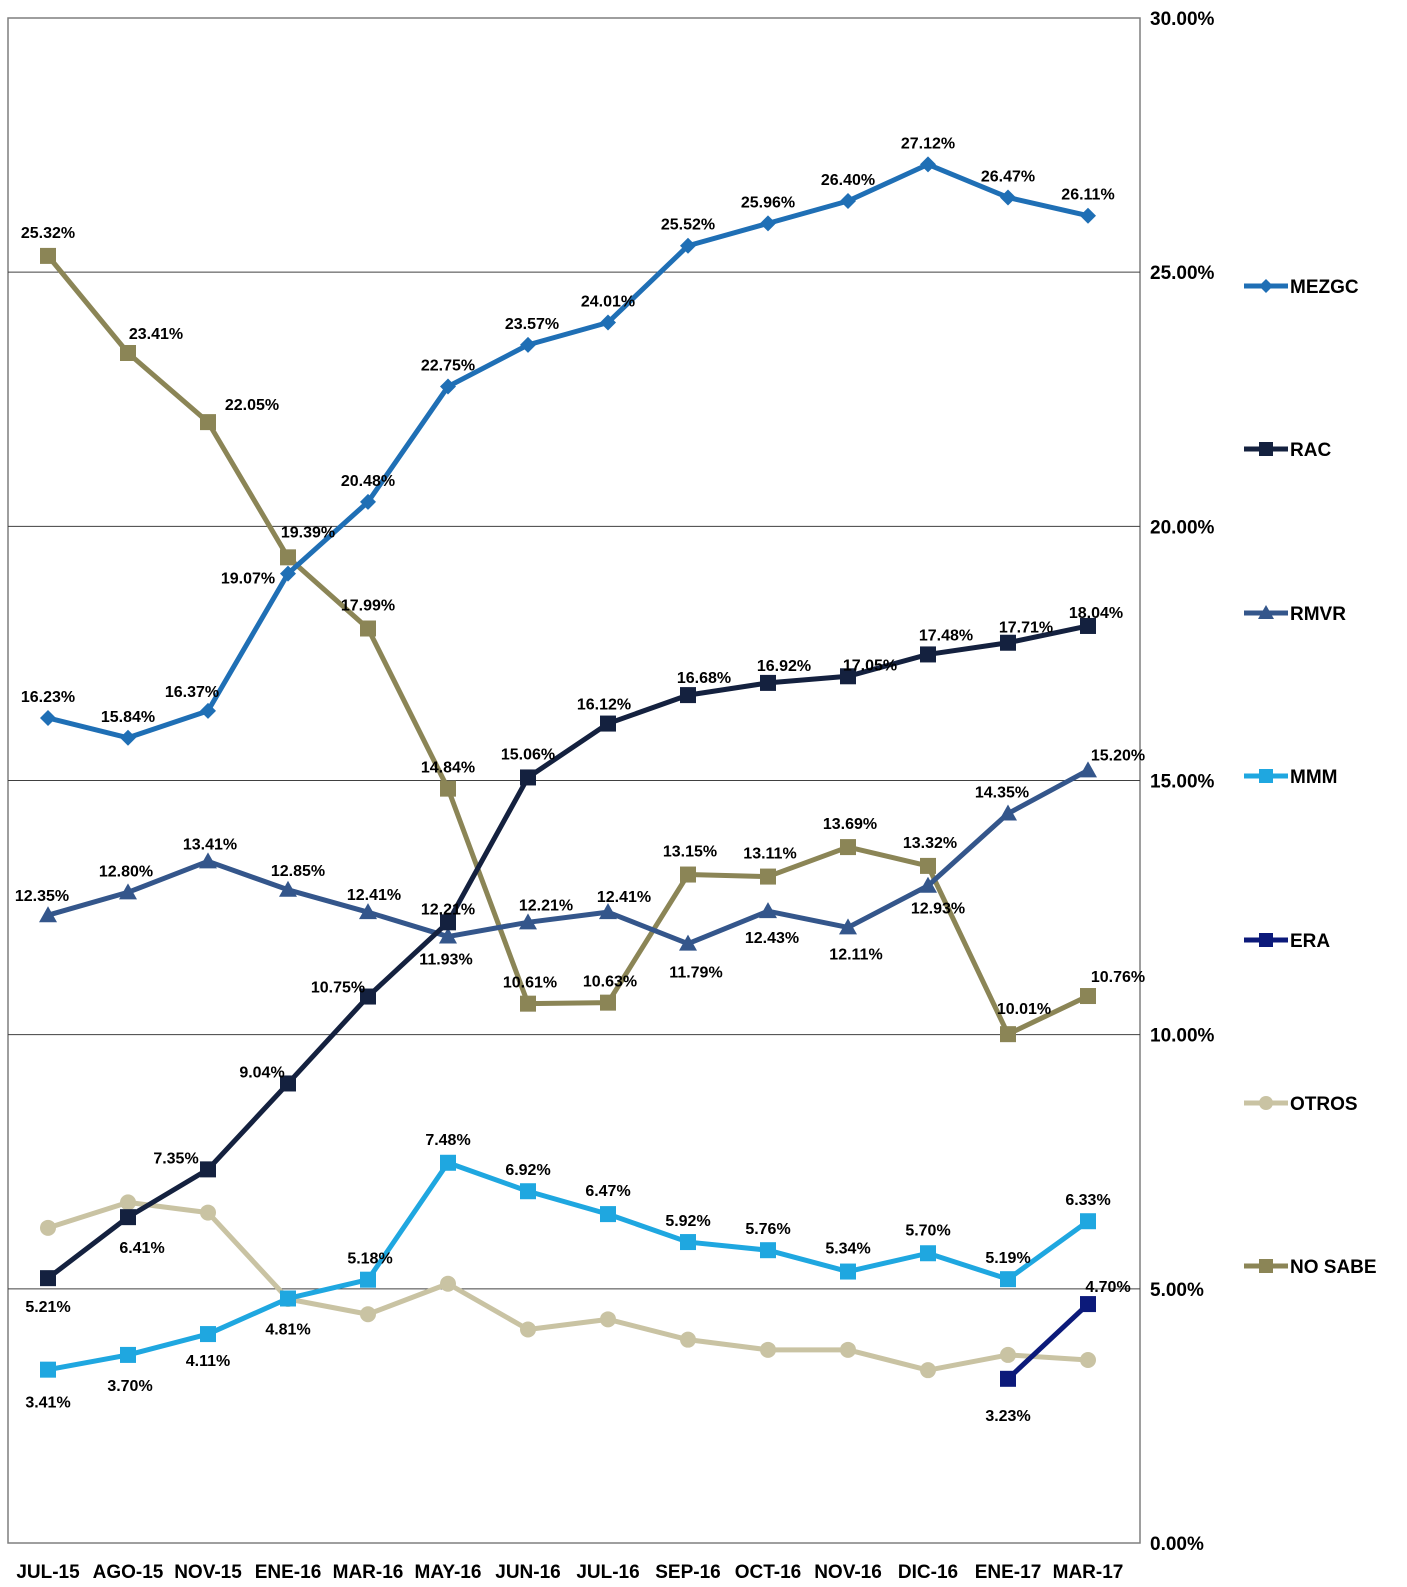 The image size is (1407, 1587). Describe the element at coordinates (1177, 1544) in the screenshot. I see `y-tick-label: 0.00%` at that location.